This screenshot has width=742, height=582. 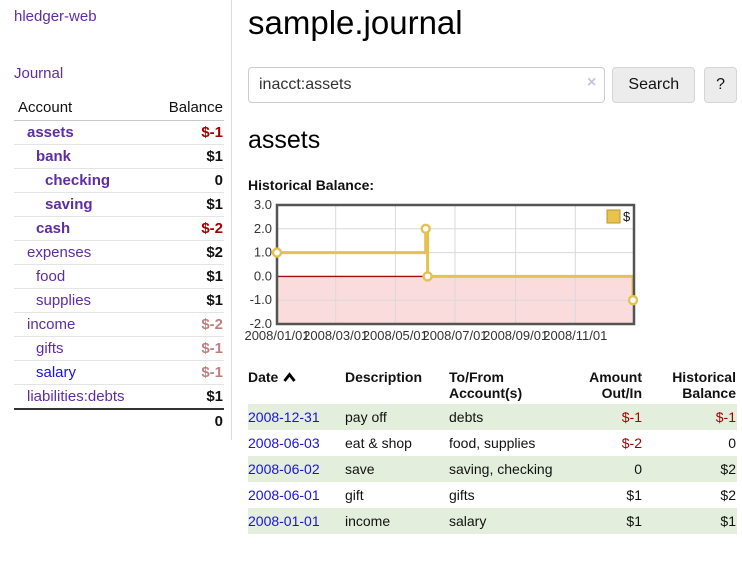 I want to click on register-row: 2008-01-01 income salary $1 $1, so click(x=492, y=520).